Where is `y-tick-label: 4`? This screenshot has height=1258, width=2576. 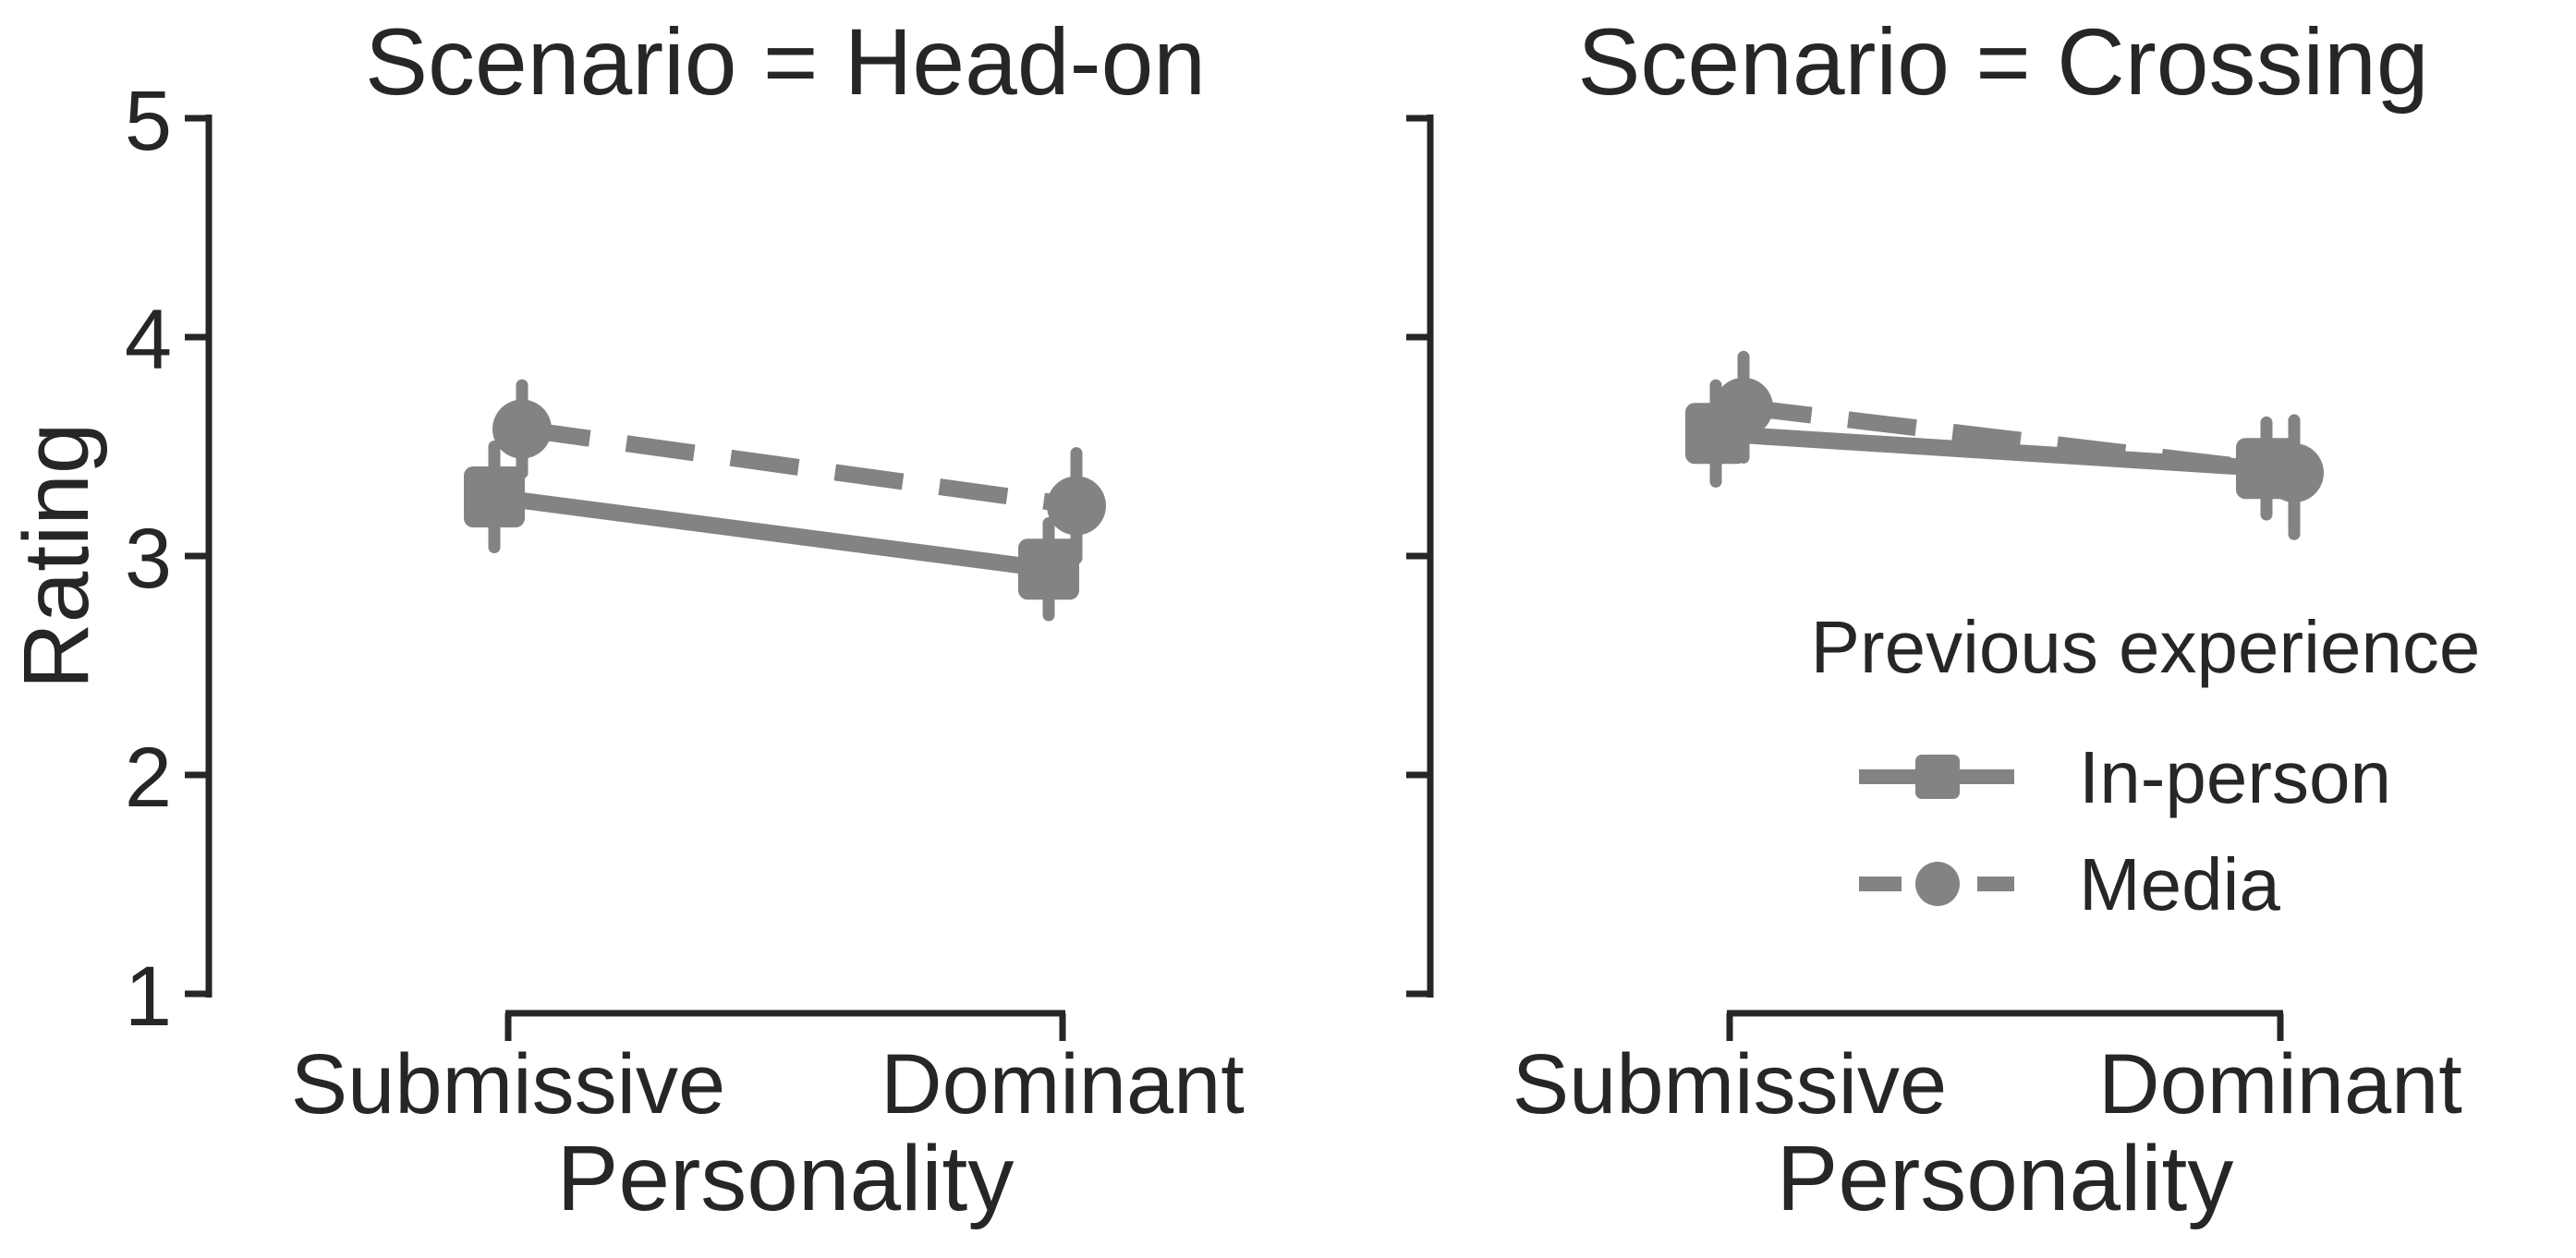
y-tick-label: 4 is located at coordinates (148, 340).